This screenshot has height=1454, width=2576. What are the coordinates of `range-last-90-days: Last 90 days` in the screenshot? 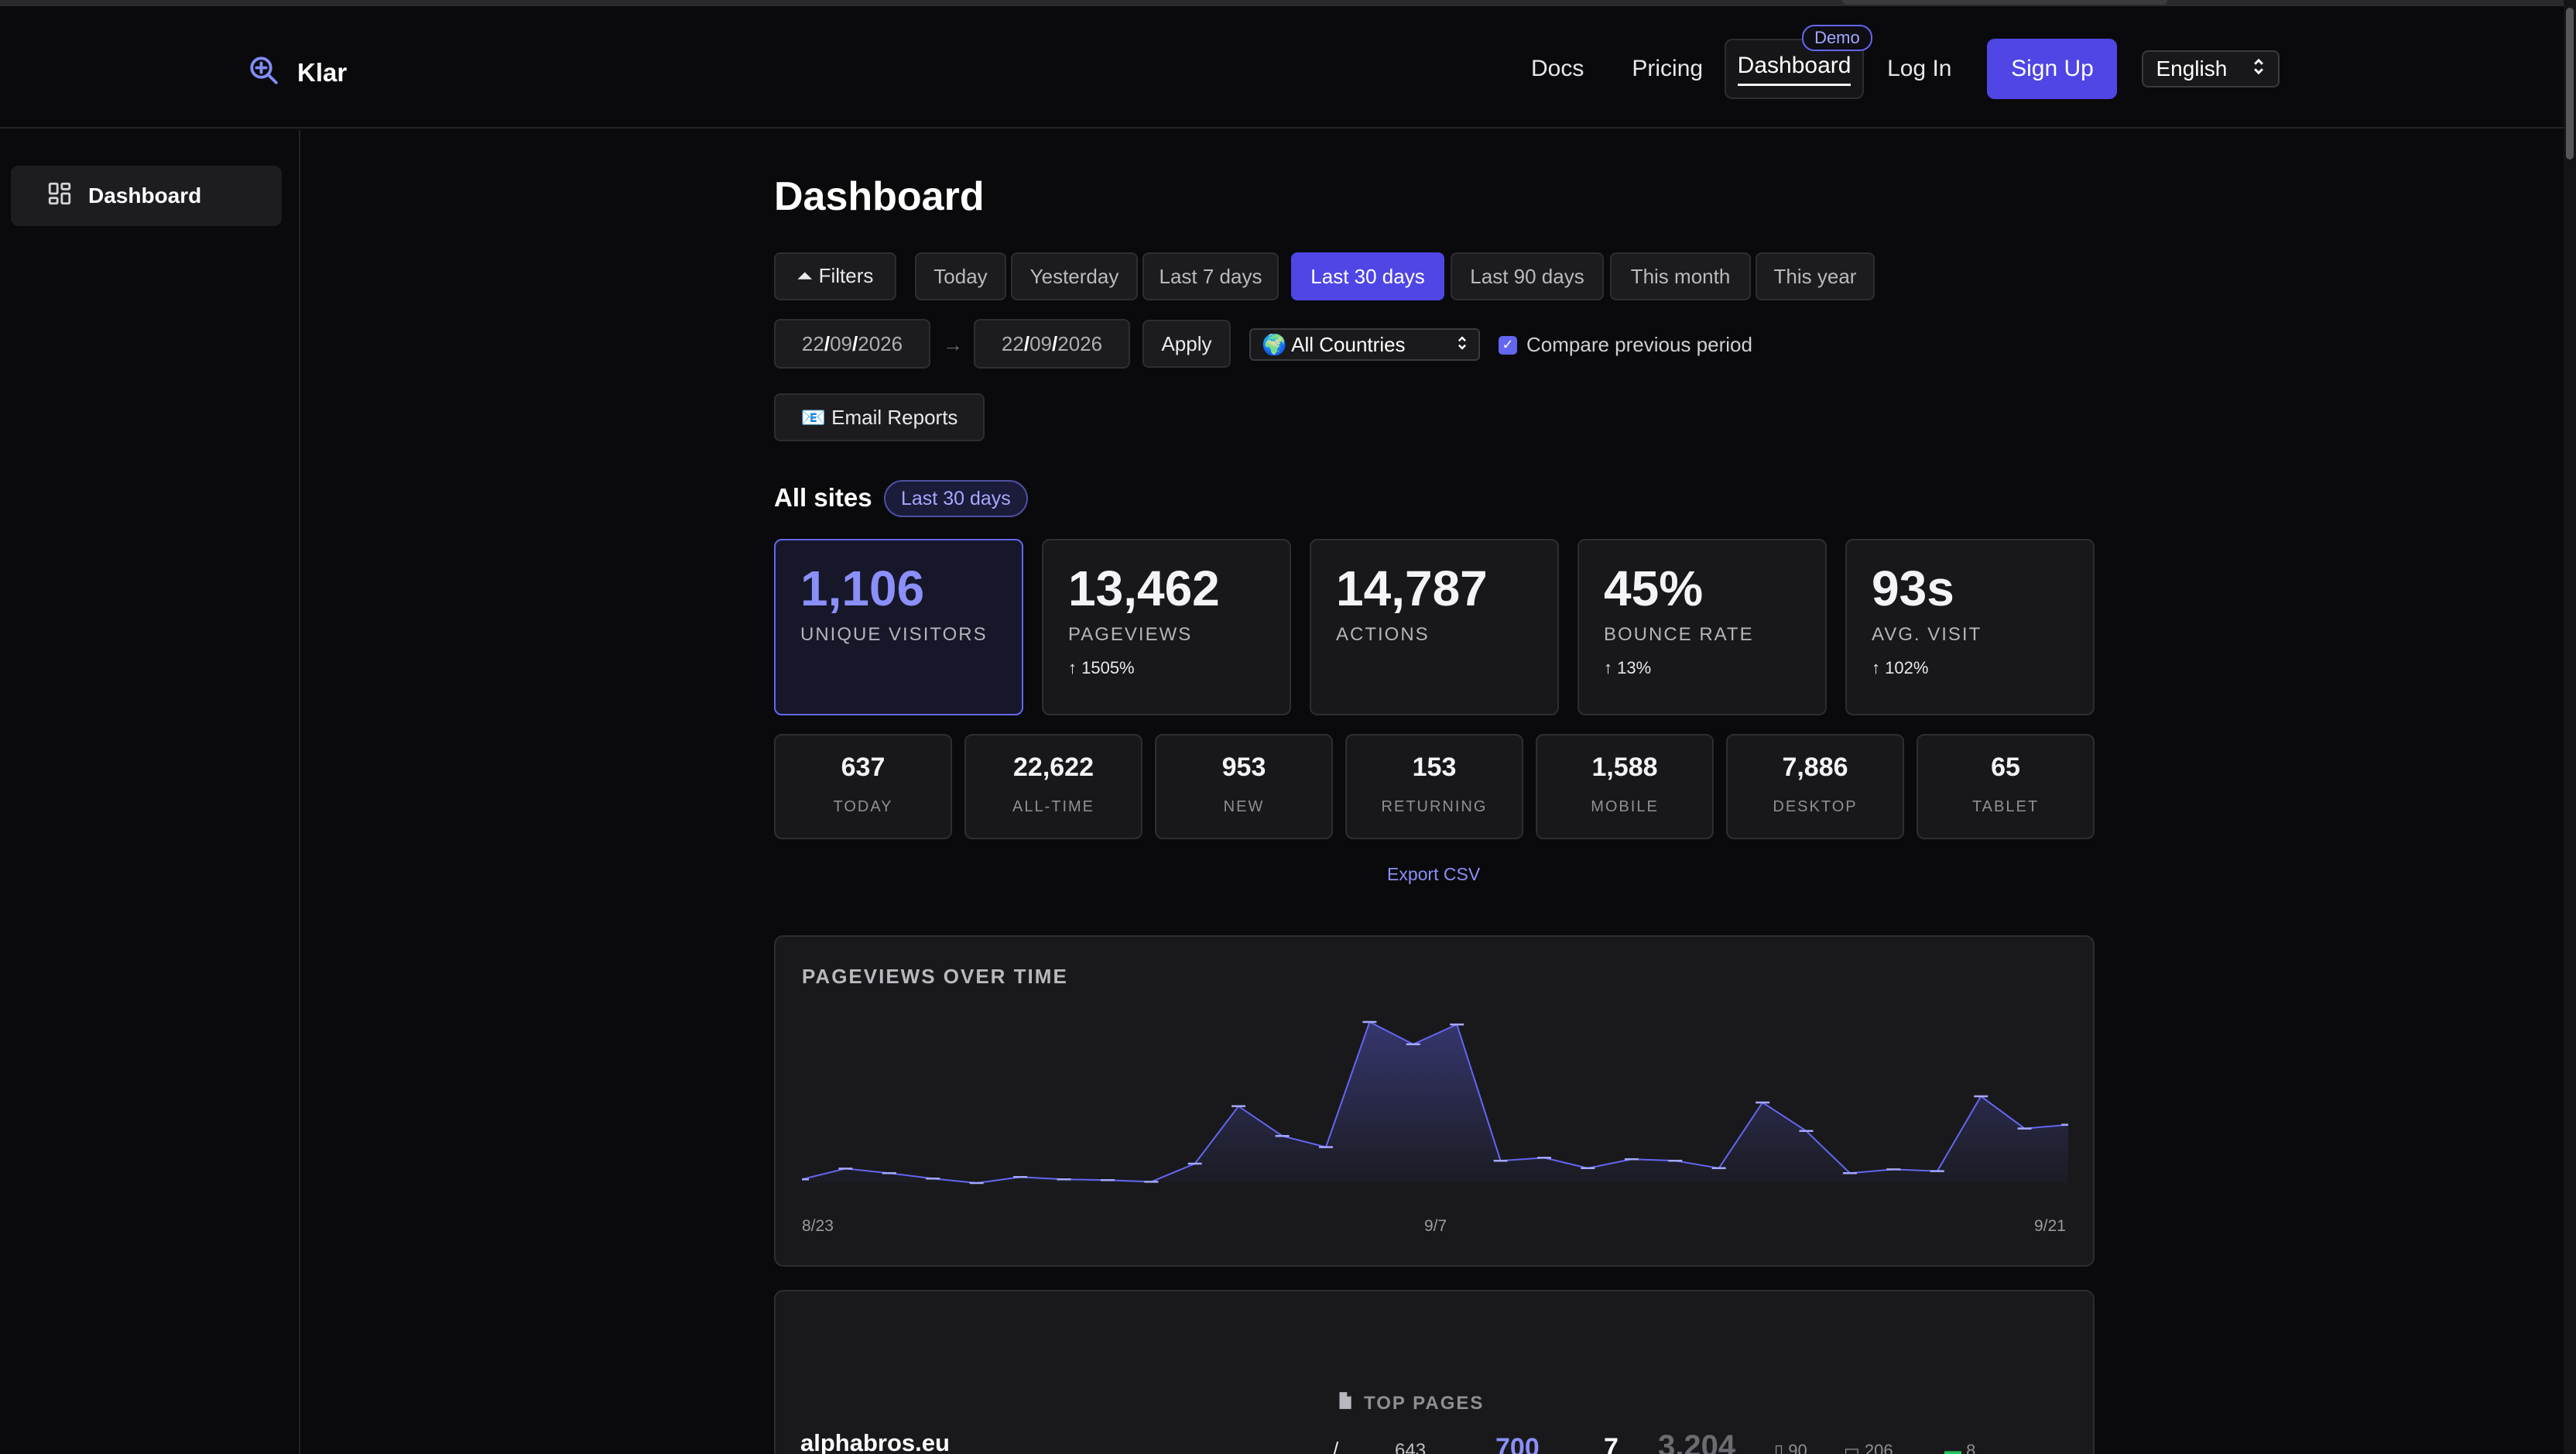 It's located at (1527, 276).